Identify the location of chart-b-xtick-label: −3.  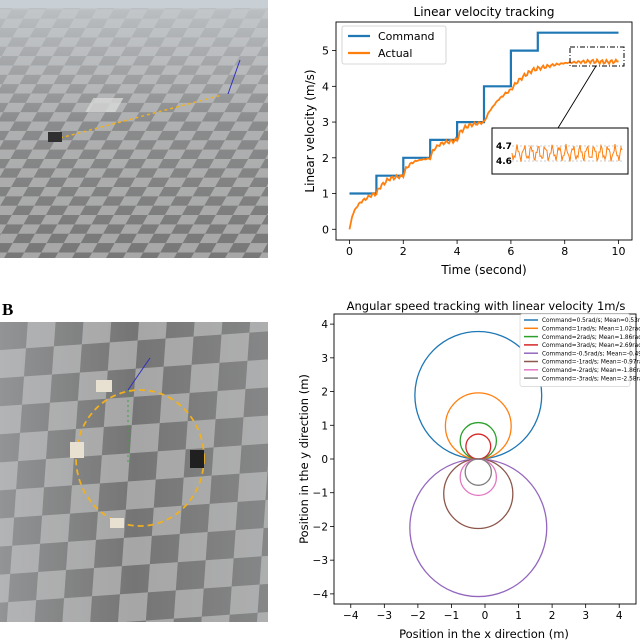
(384, 616).